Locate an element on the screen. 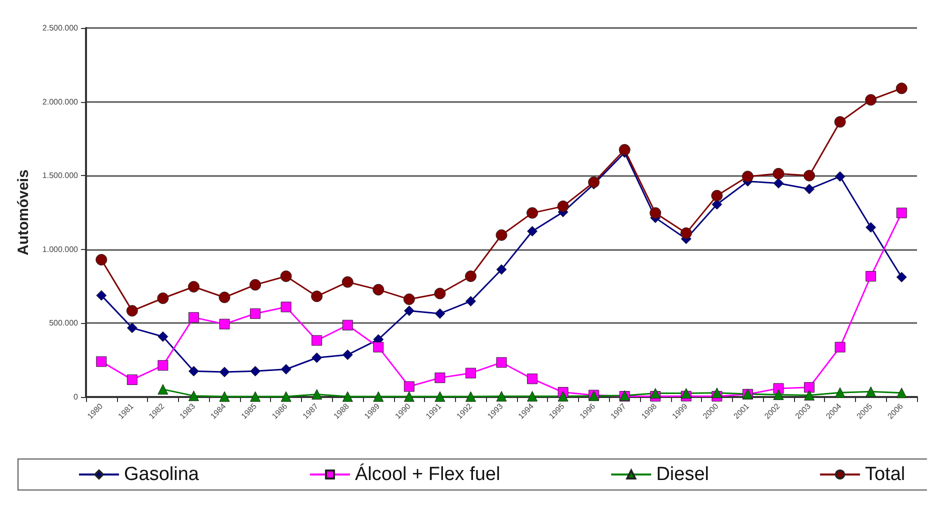 This screenshot has height=506, width=935. legend-label: Gasolina is located at coordinates (162, 474).